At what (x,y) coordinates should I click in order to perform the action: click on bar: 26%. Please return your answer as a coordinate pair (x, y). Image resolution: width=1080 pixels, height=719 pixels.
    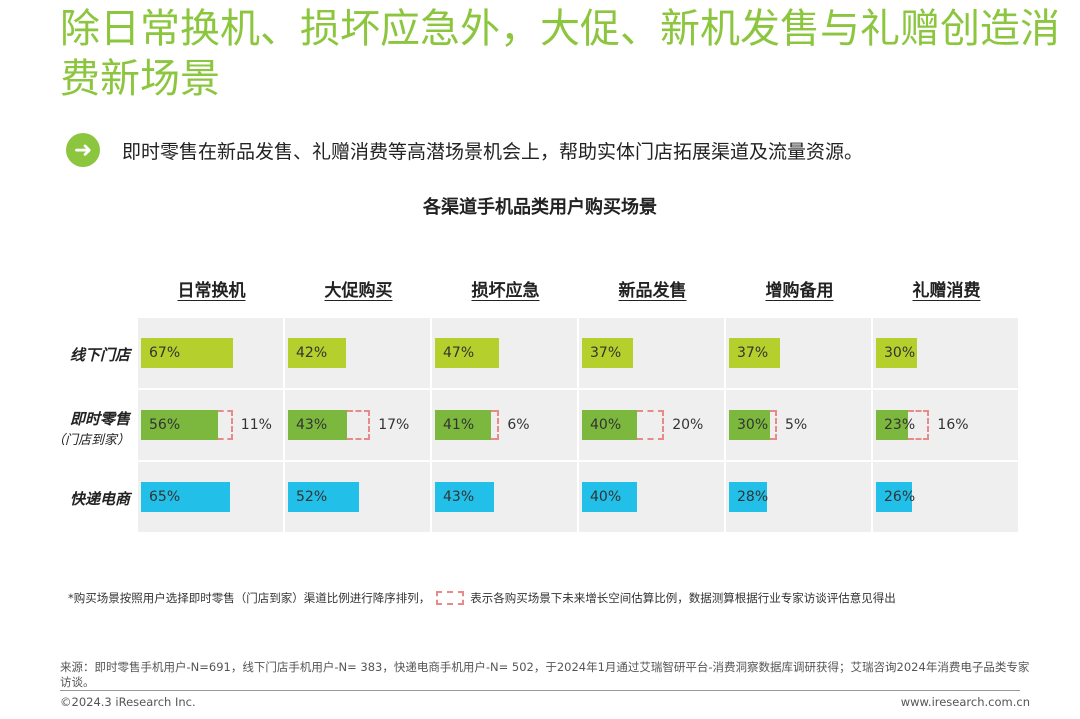
    Looking at the image, I should click on (895, 497).